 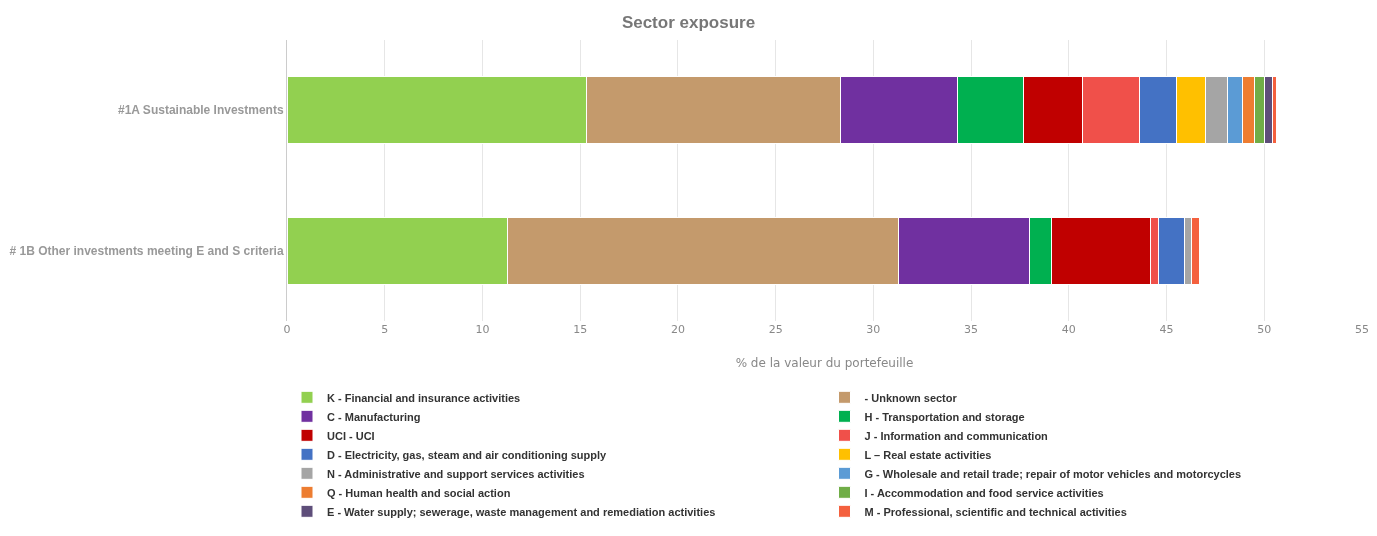 I want to click on x-tick-label: 10, so click(x=482, y=329).